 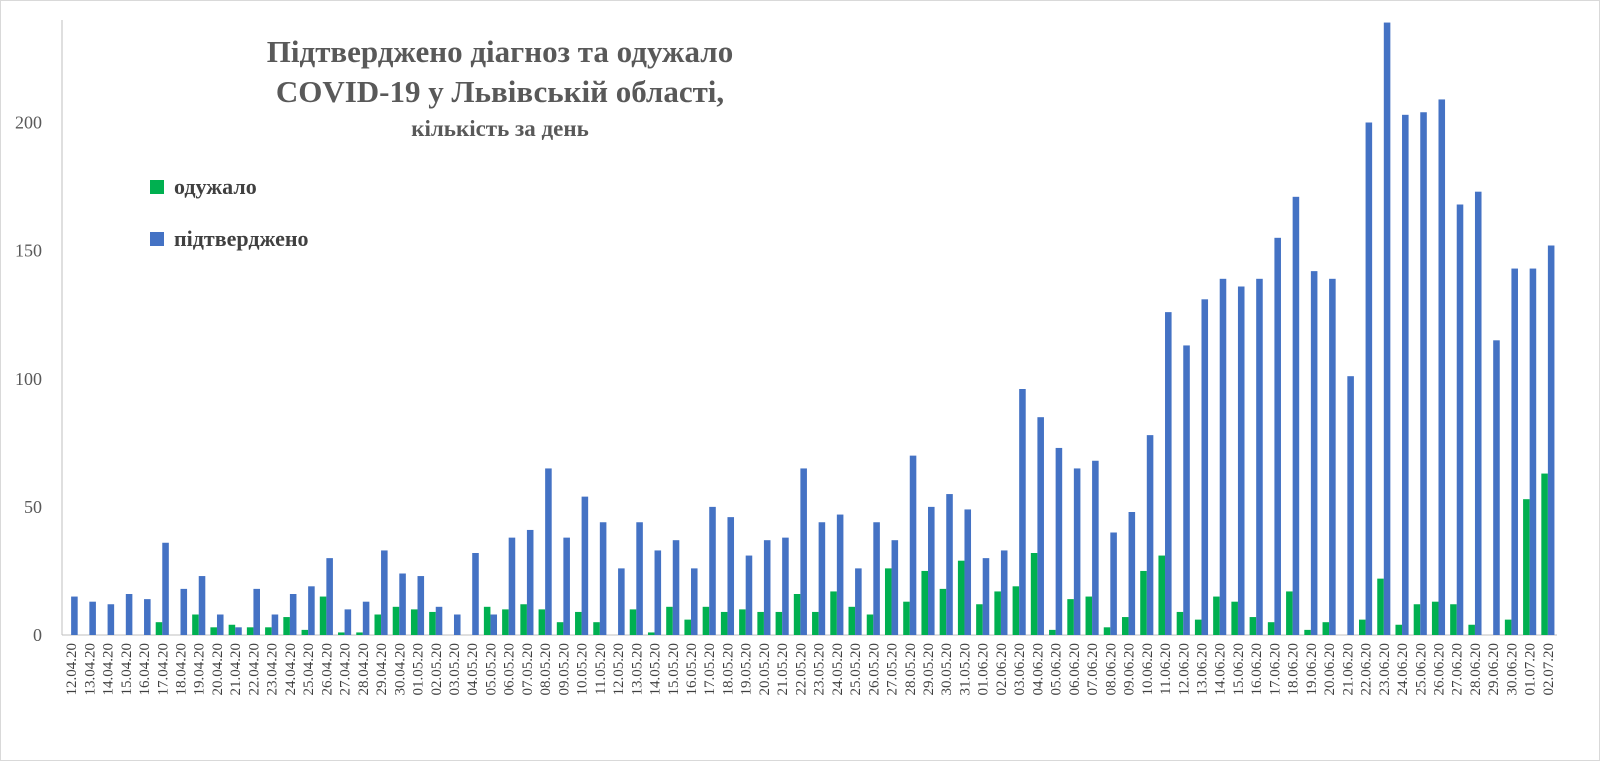 I want to click on x-tick-label: 10.06.20, so click(x=1148, y=669).